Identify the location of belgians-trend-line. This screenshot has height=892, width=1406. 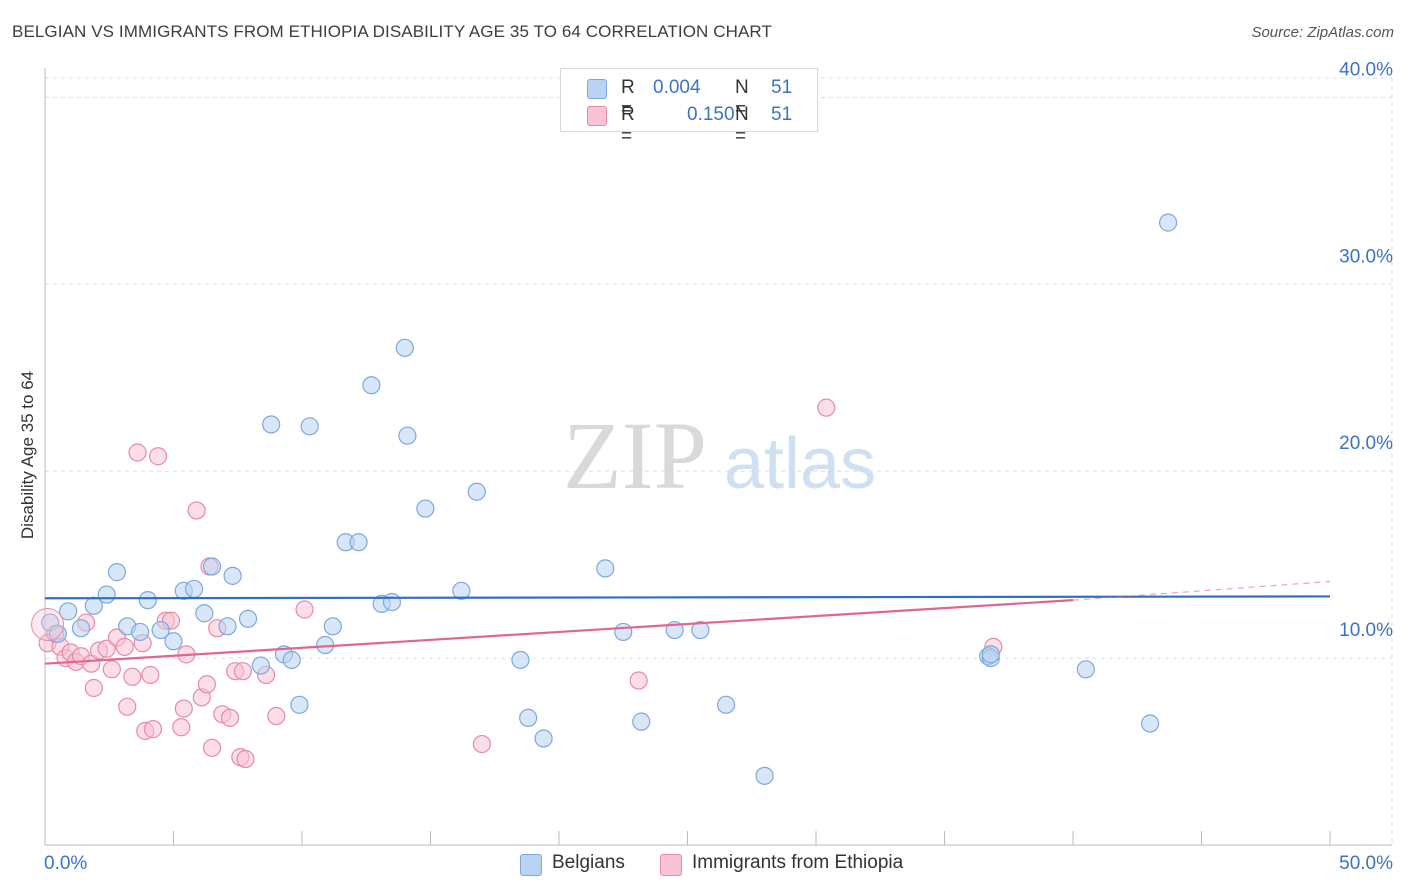
(687, 597).